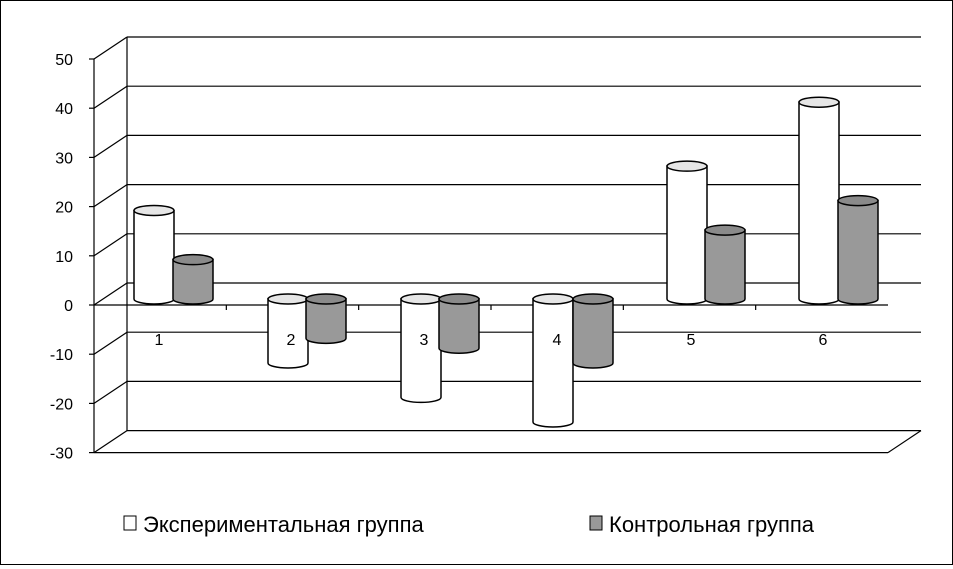  I want to click on bar-s1-2-body, so click(288, 333).